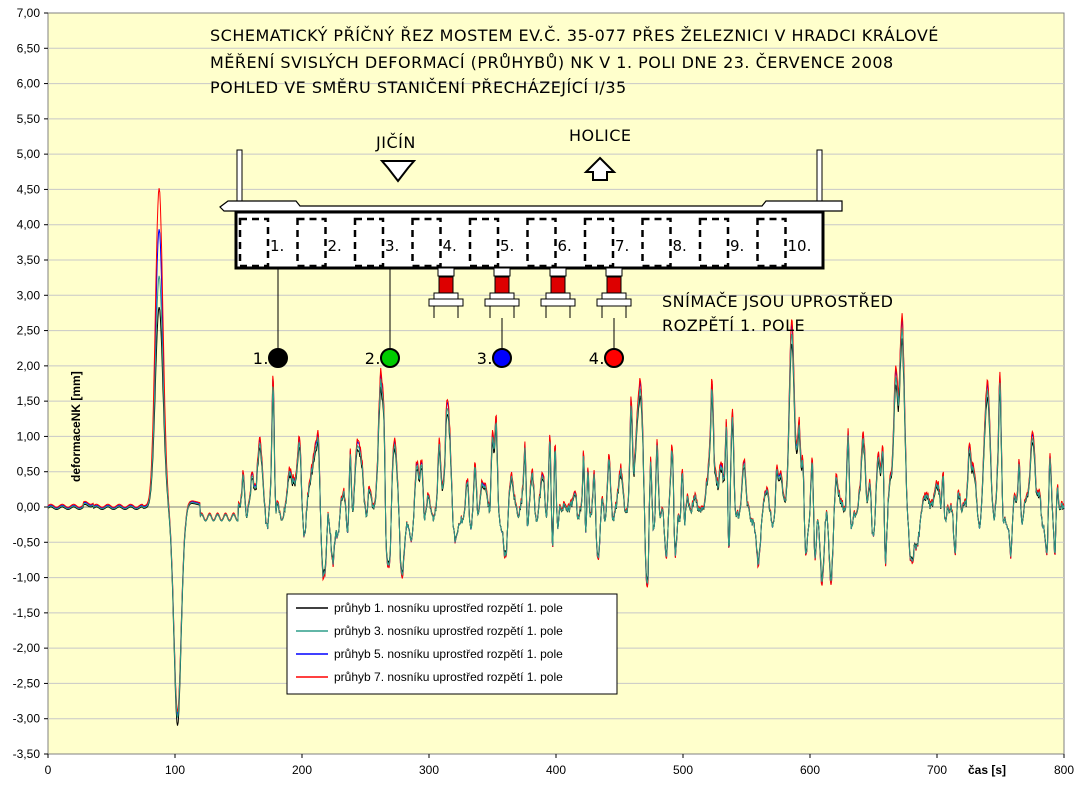  What do you see at coordinates (398, 171) in the screenshot?
I see `arrow-down-icon` at bounding box center [398, 171].